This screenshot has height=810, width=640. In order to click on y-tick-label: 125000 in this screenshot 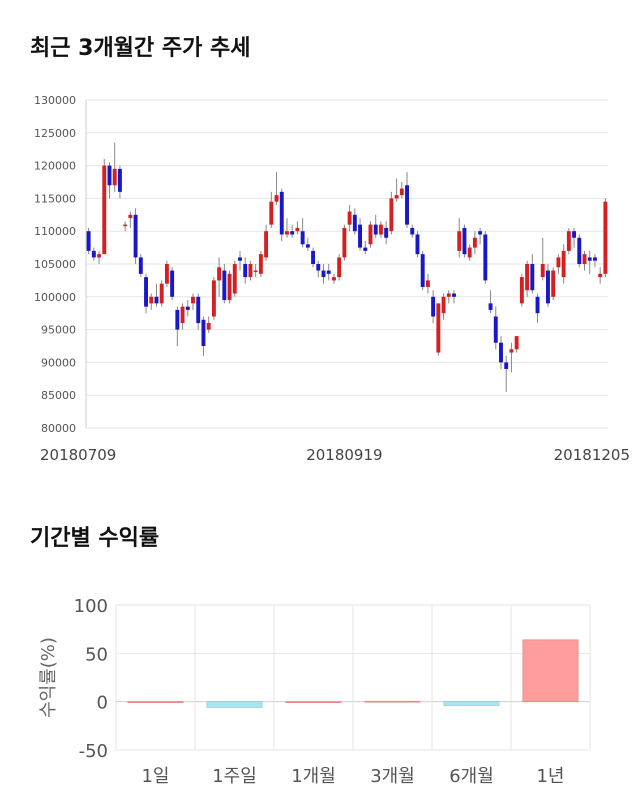, I will do `click(55, 133)`.